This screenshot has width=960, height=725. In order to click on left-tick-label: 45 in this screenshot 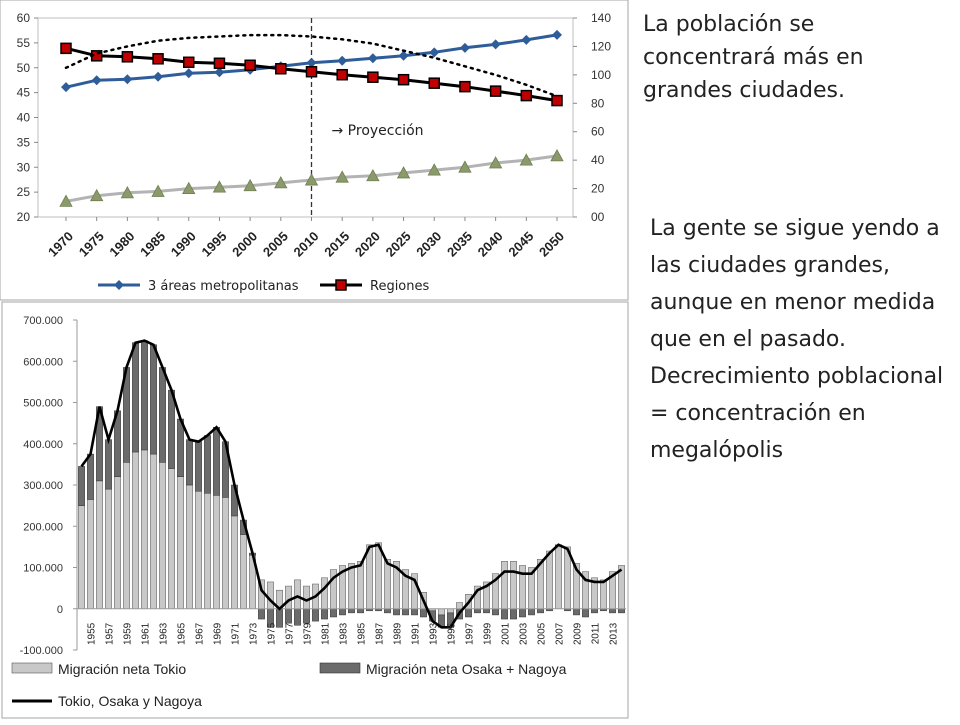, I will do `click(24, 93)`.